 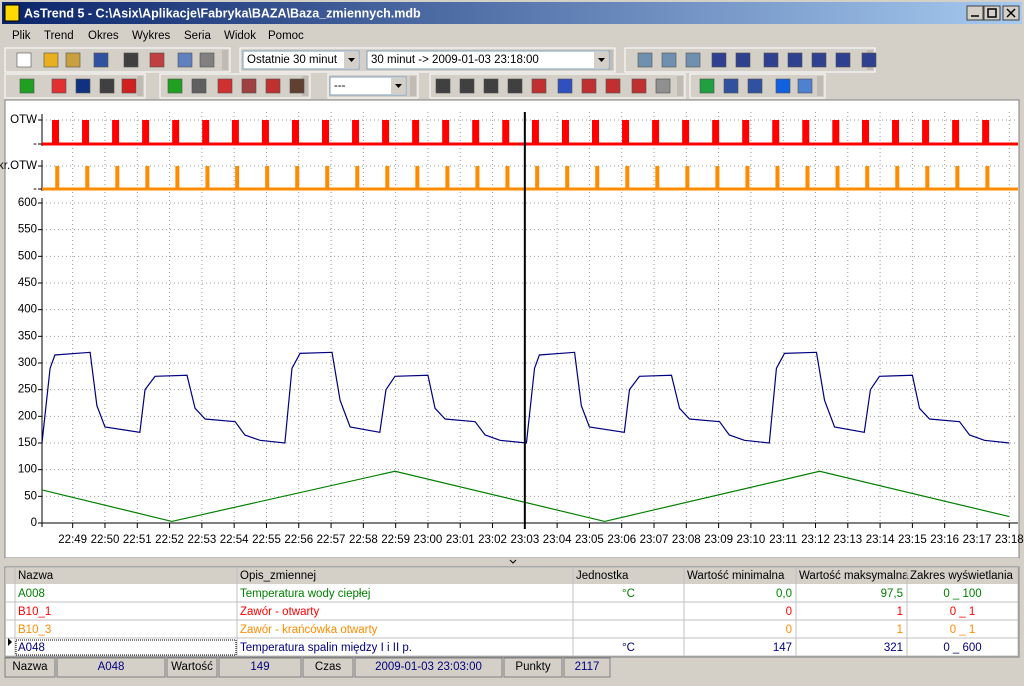 What do you see at coordinates (31, 648) in the screenshot?
I see `table-cell: A048` at bounding box center [31, 648].